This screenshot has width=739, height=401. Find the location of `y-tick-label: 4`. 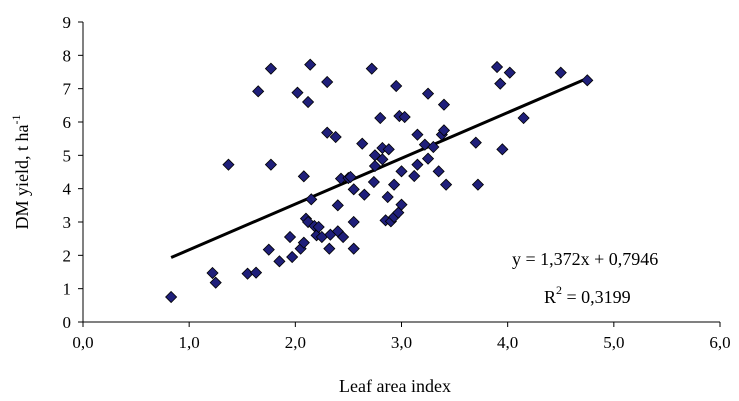

y-tick-label: 4 is located at coordinates (67, 189).